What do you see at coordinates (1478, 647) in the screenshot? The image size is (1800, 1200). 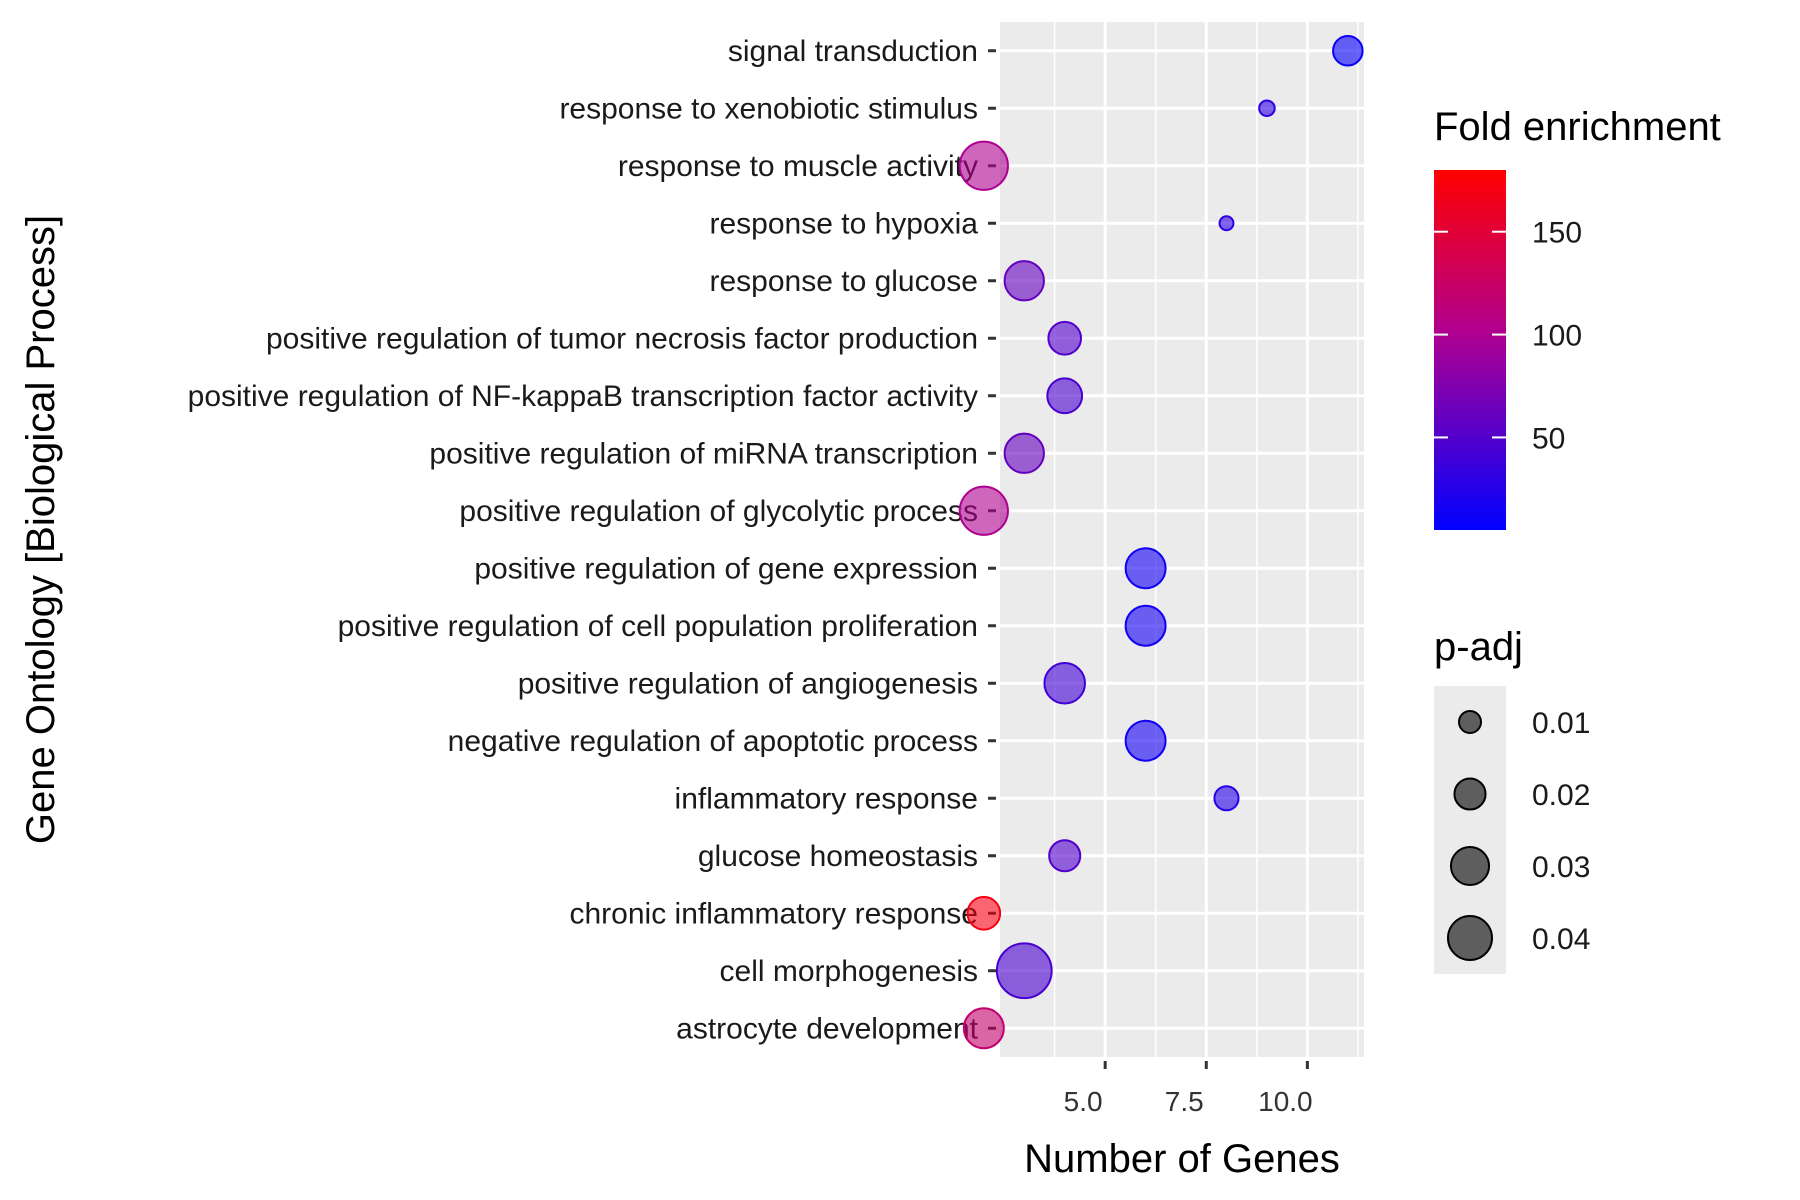 I see `size-legend-title: p-adj` at bounding box center [1478, 647].